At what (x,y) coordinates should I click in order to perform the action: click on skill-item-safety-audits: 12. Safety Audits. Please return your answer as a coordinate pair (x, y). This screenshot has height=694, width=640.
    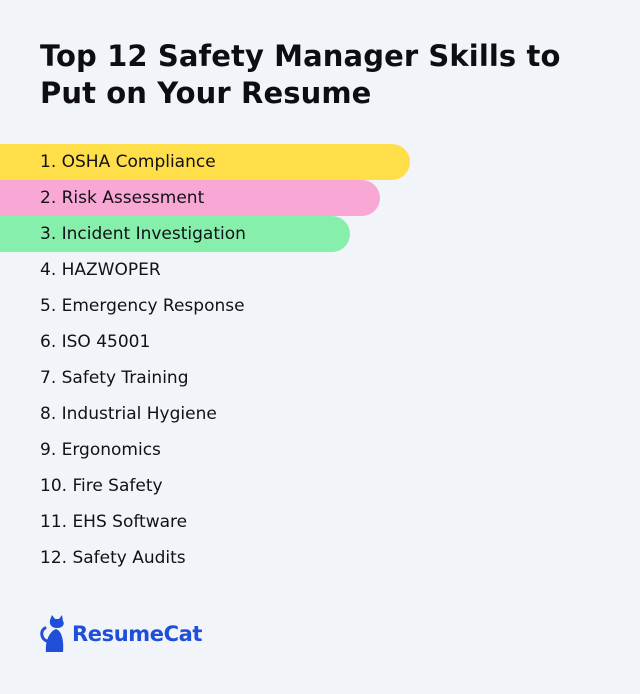
    Looking at the image, I should click on (113, 558).